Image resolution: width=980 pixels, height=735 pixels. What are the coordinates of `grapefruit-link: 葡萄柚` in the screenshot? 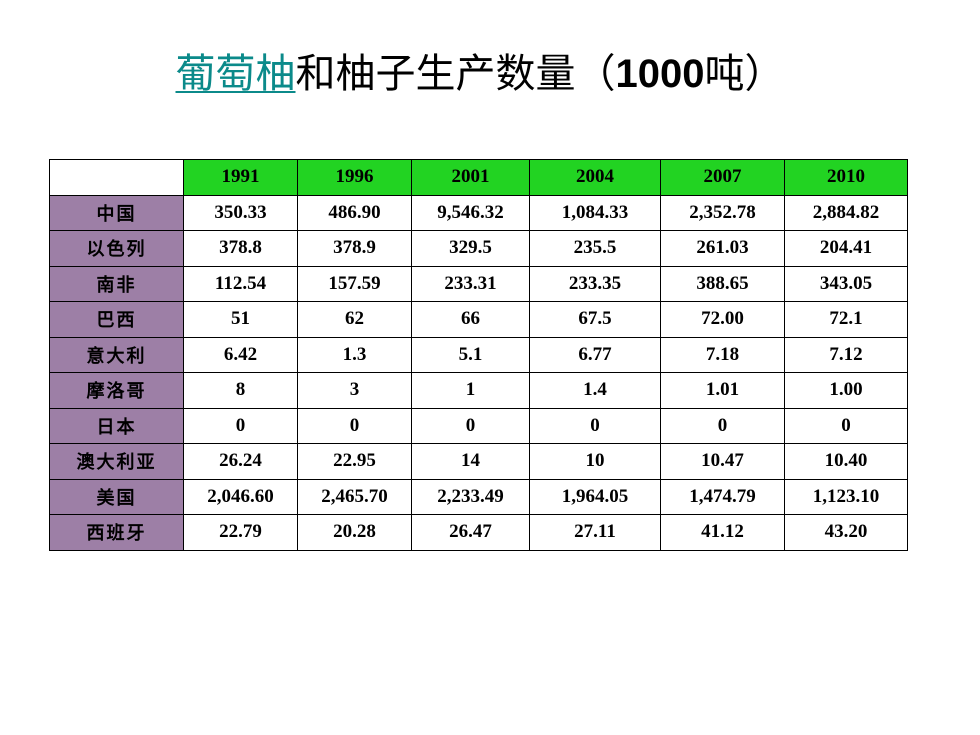 It's located at (235, 74).